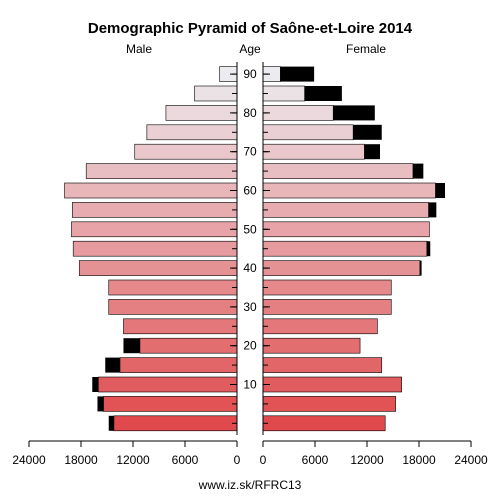 The height and width of the screenshot is (500, 500). I want to click on age-tick-label: 60, so click(250, 191).